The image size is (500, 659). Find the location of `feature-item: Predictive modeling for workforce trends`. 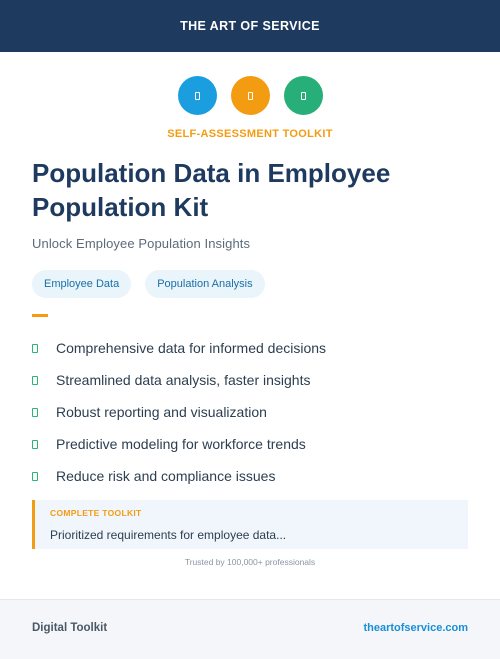

feature-item: Predictive modeling for workforce trends is located at coordinates (179, 444).